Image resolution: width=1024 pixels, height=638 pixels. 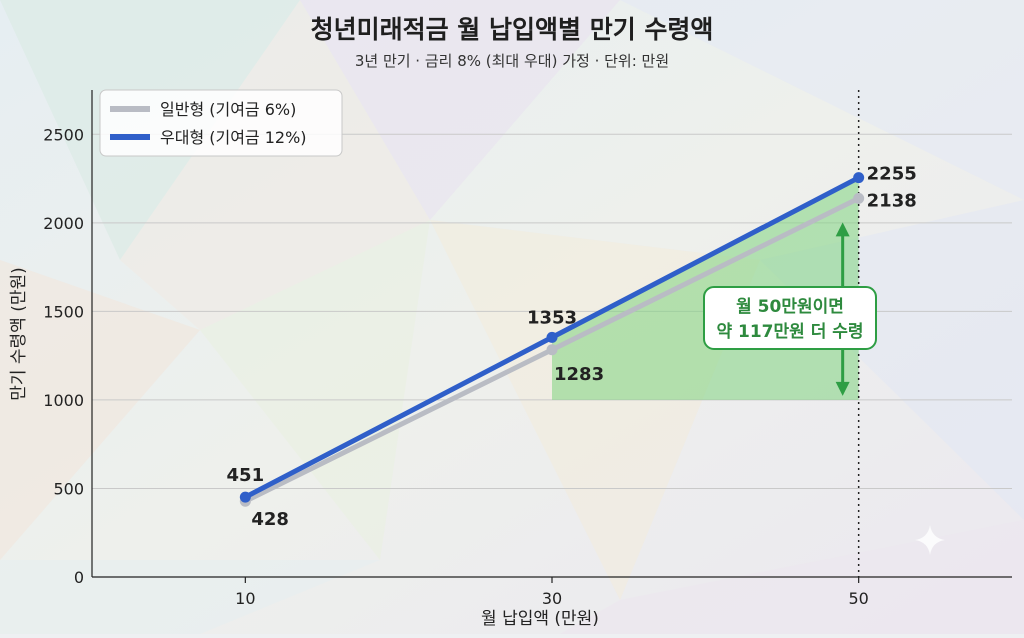 What do you see at coordinates (842, 388) in the screenshot?
I see `arrow-head-down` at bounding box center [842, 388].